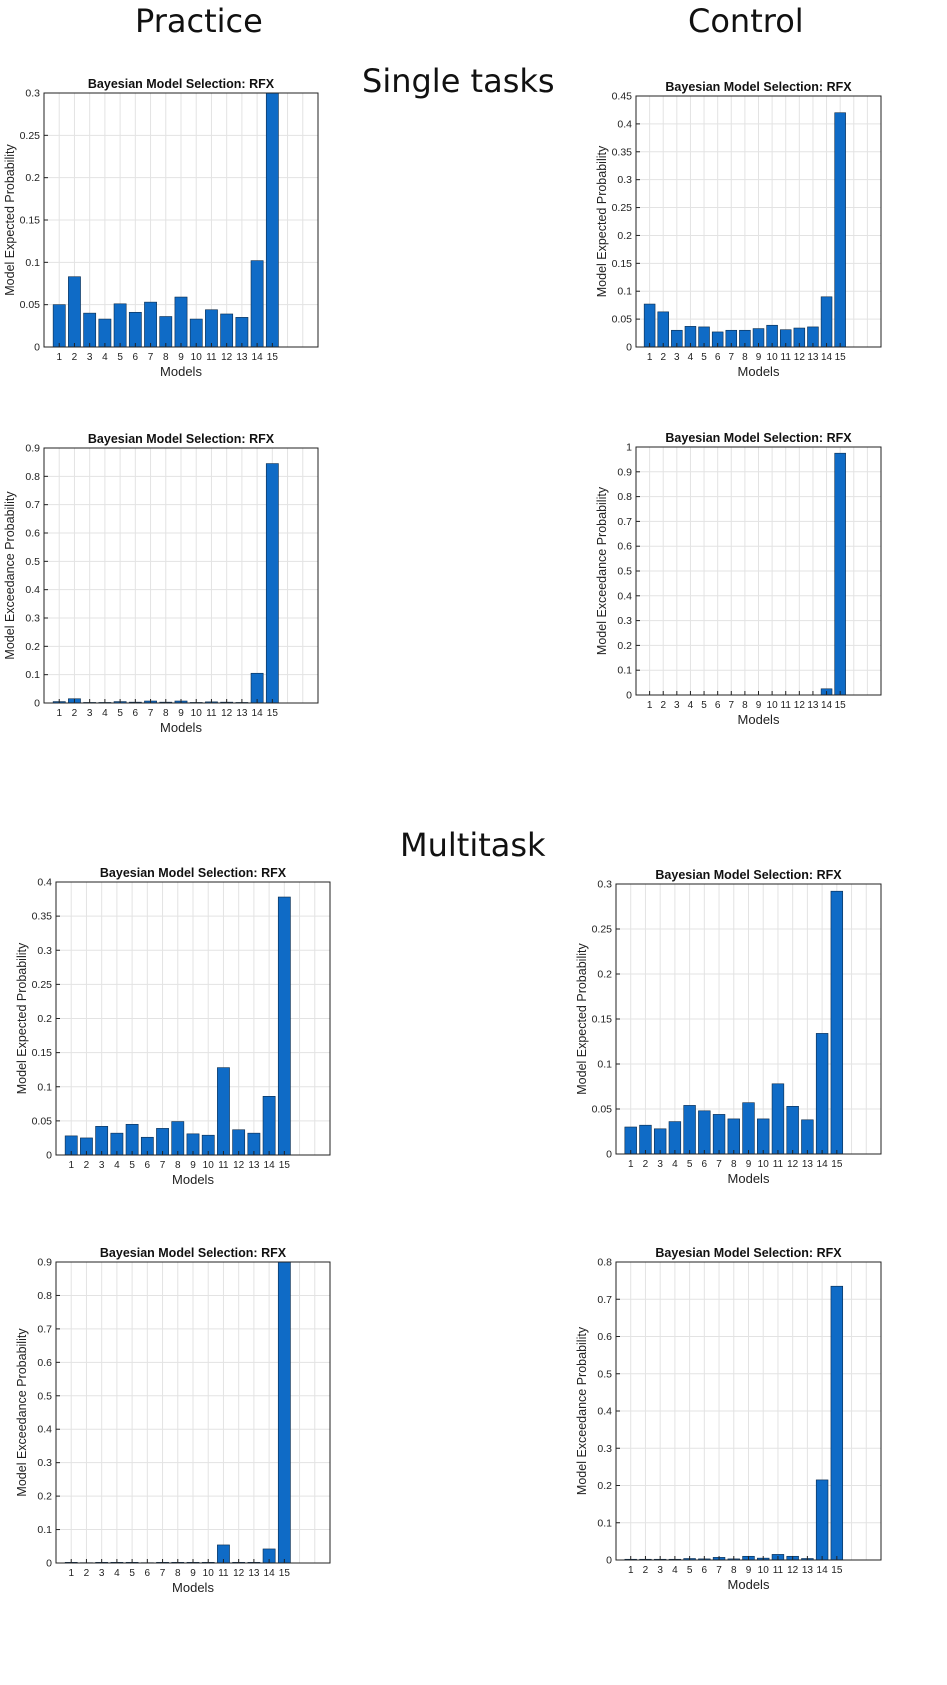  What do you see at coordinates (748, 1019) in the screenshot?
I see `grid` at bounding box center [748, 1019].